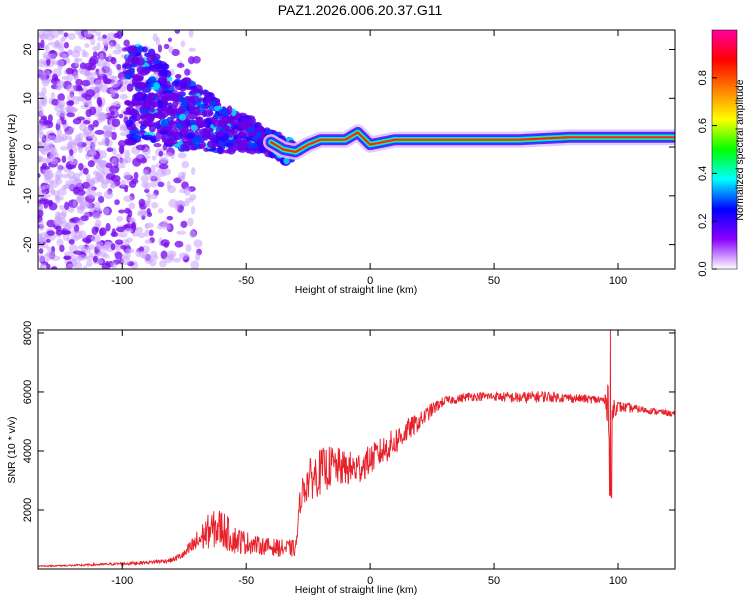 Image resolution: width=750 pixels, height=600 pixels. I want to click on x-tick-label: 0, so click(370, 581).